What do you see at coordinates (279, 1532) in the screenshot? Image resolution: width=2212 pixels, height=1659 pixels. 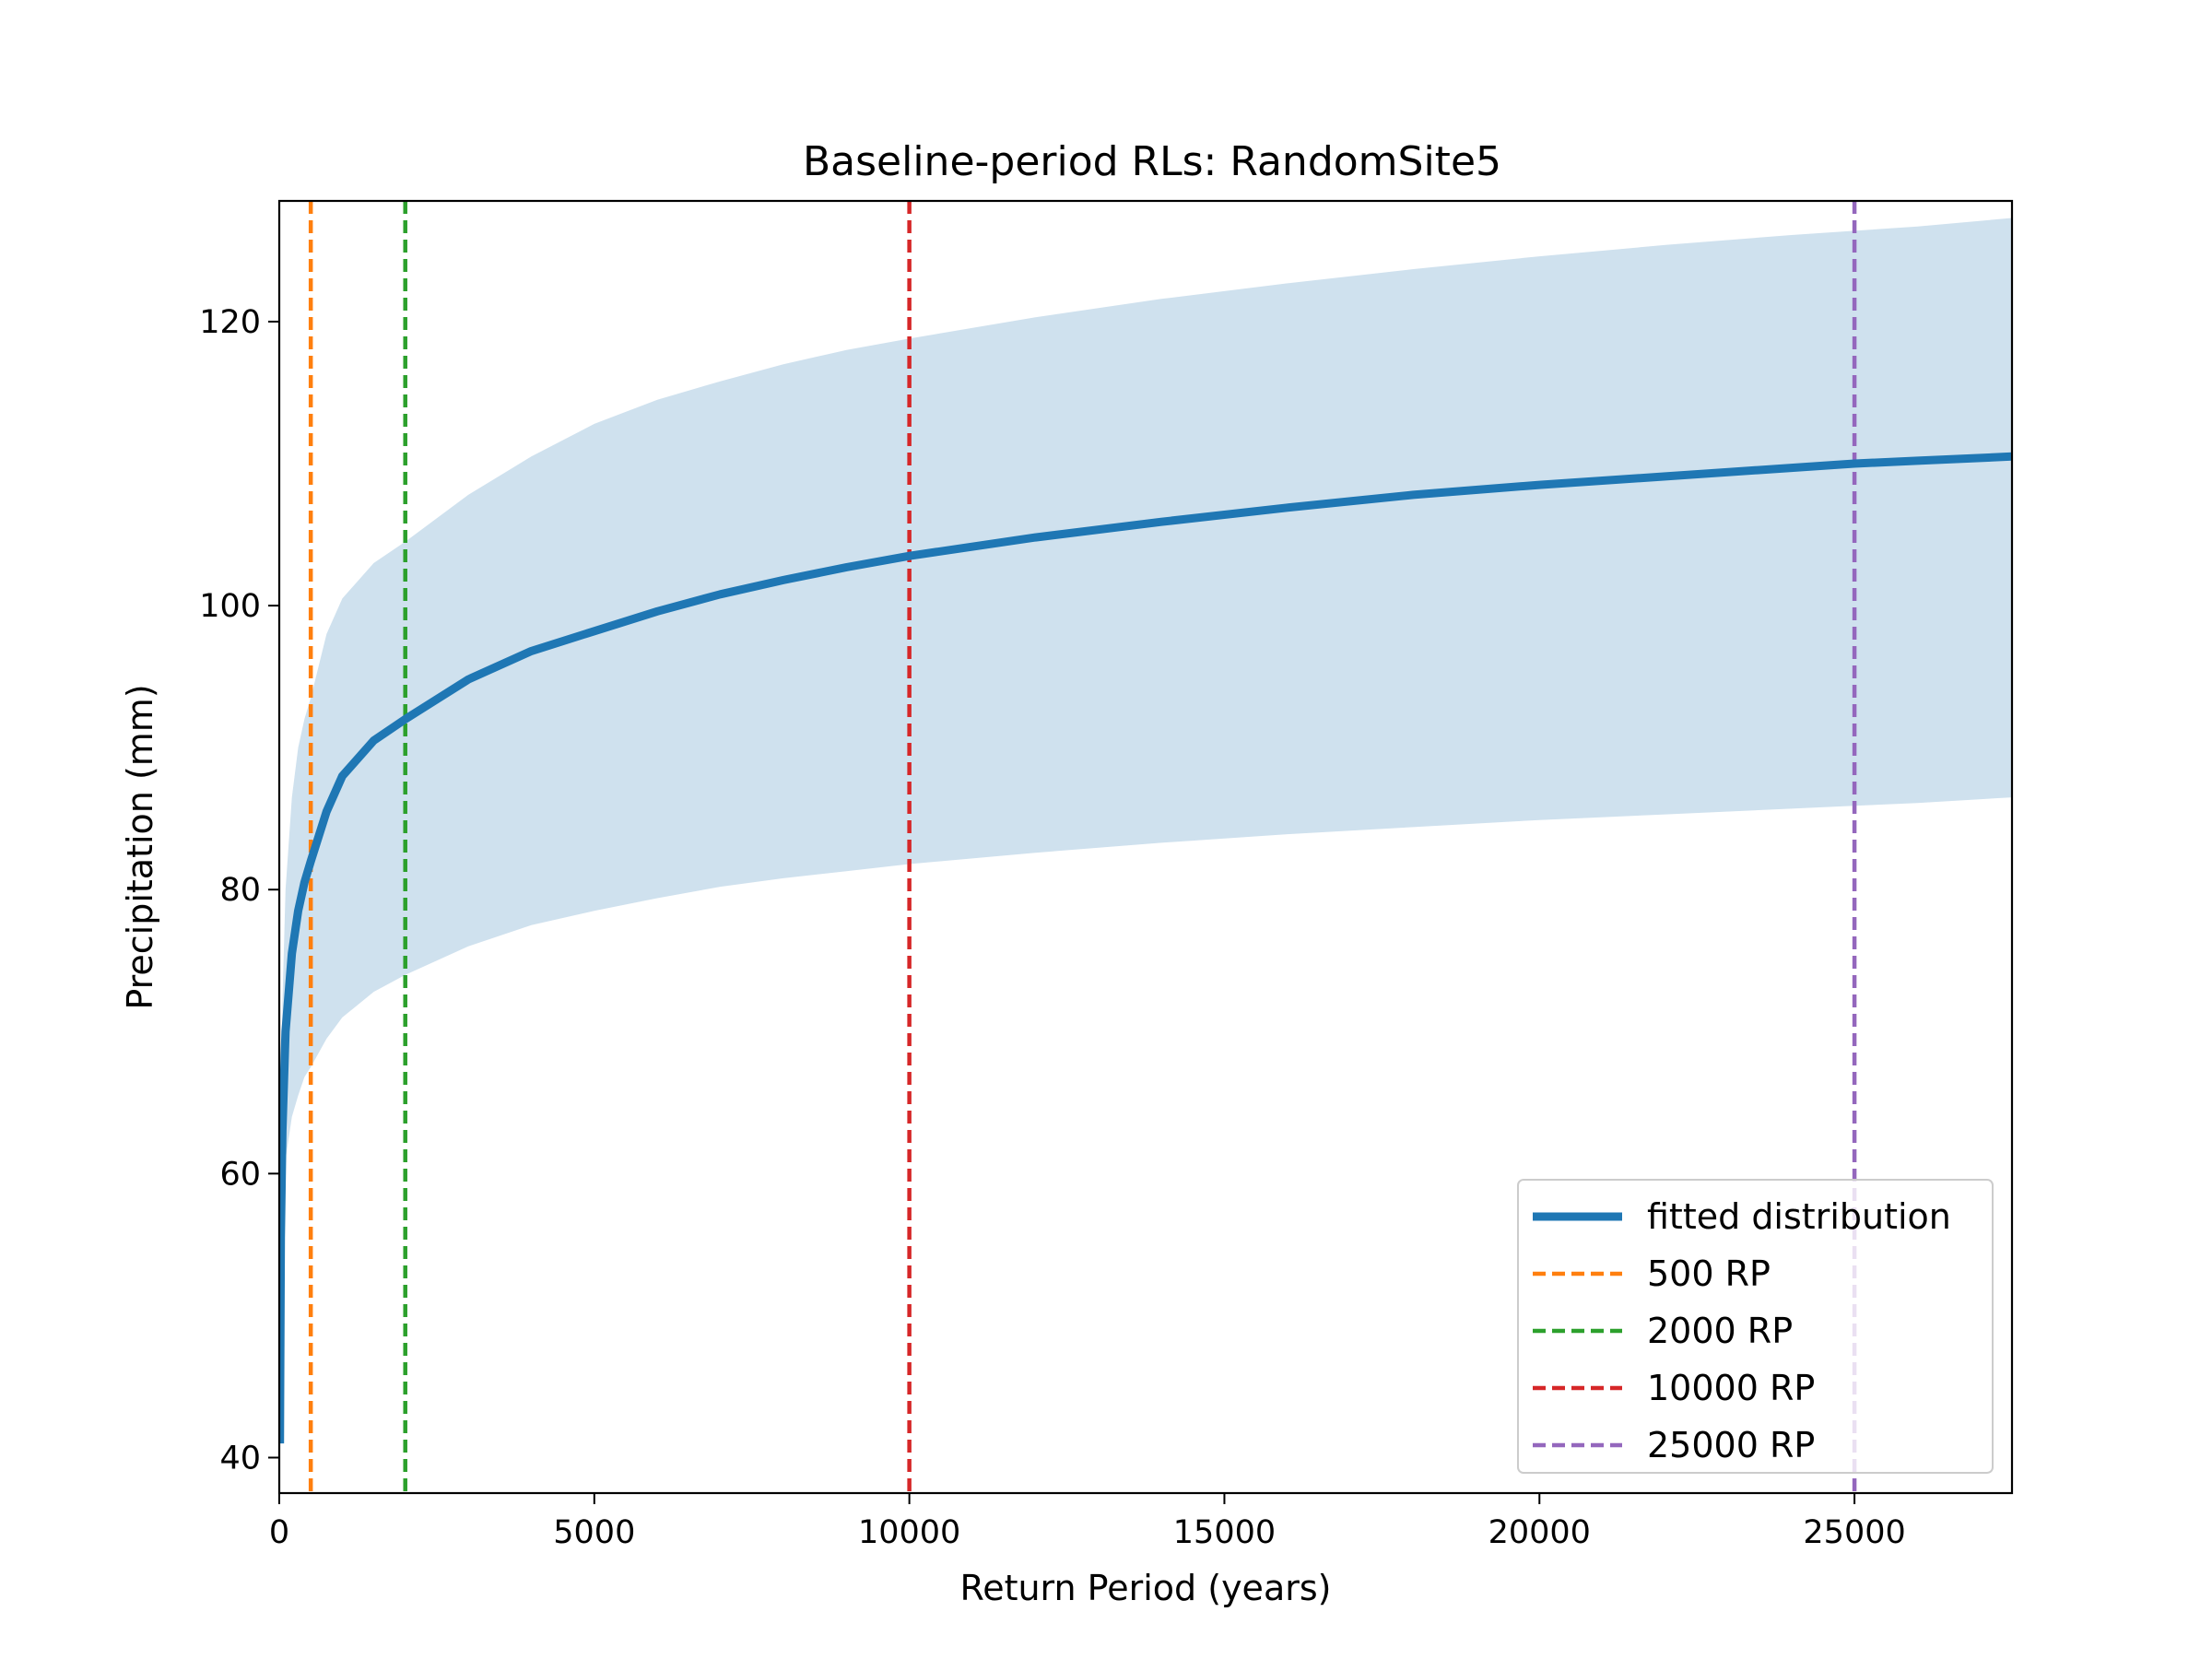 I see `x-tick-label: 0` at bounding box center [279, 1532].